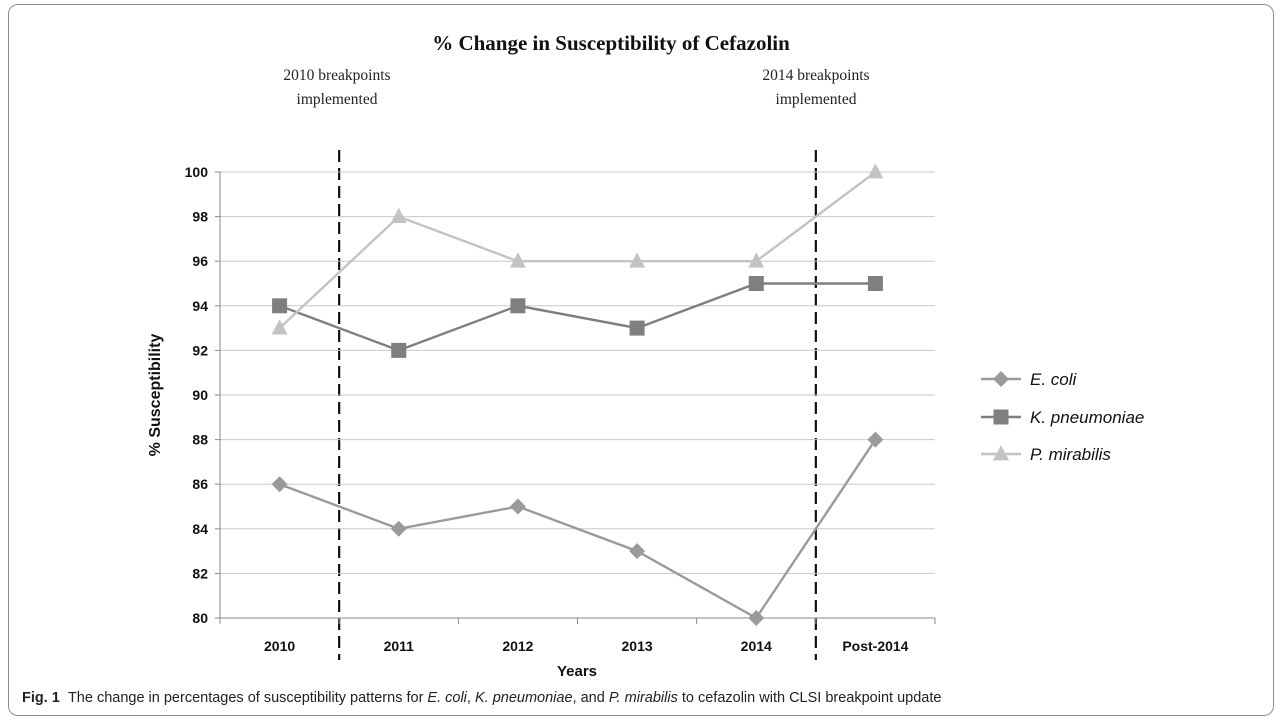 Image resolution: width=1282 pixels, height=724 pixels. I want to click on series-p-mirabilis, so click(577, 249).